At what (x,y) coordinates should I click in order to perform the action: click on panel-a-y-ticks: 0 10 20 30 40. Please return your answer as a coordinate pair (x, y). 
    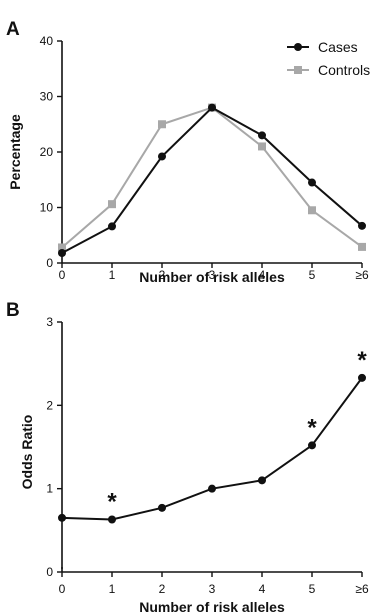
    Looking at the image, I should click on (51, 152).